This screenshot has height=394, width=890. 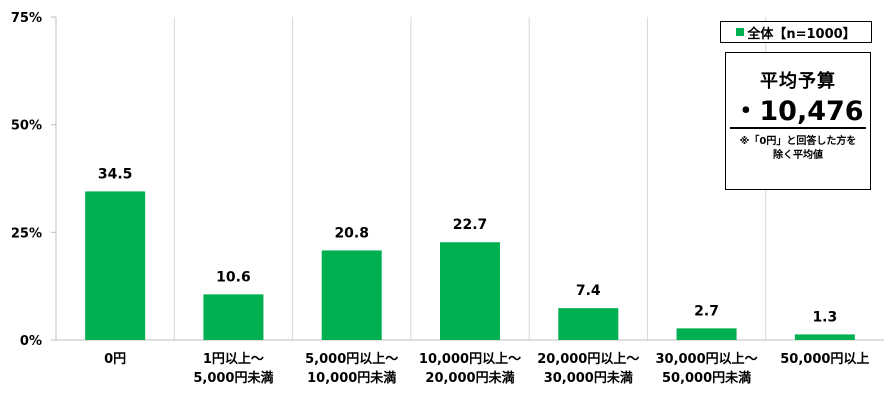 What do you see at coordinates (588, 378) in the screenshot?
I see `x-tick-label: 30,000円未満` at bounding box center [588, 378].